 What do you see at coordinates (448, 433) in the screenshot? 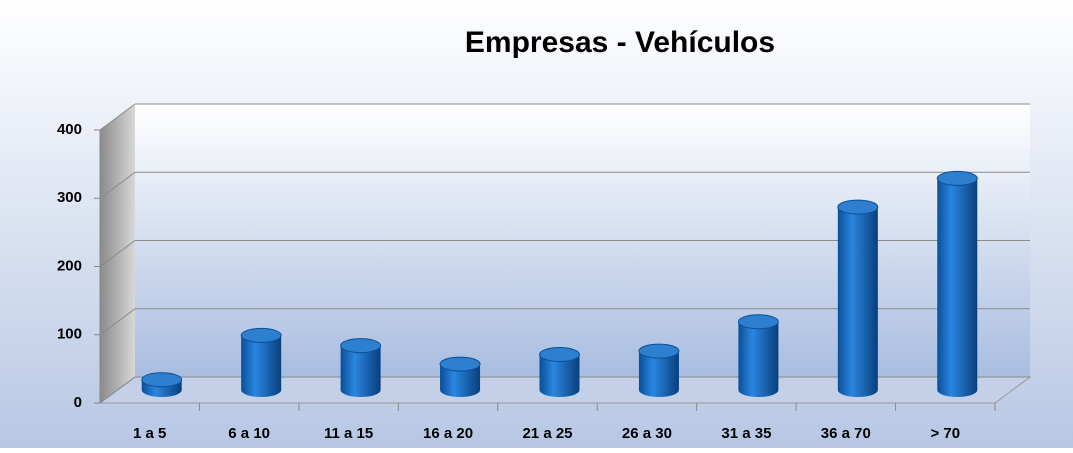
I see `x-tick-label: 16 a 20` at bounding box center [448, 433].